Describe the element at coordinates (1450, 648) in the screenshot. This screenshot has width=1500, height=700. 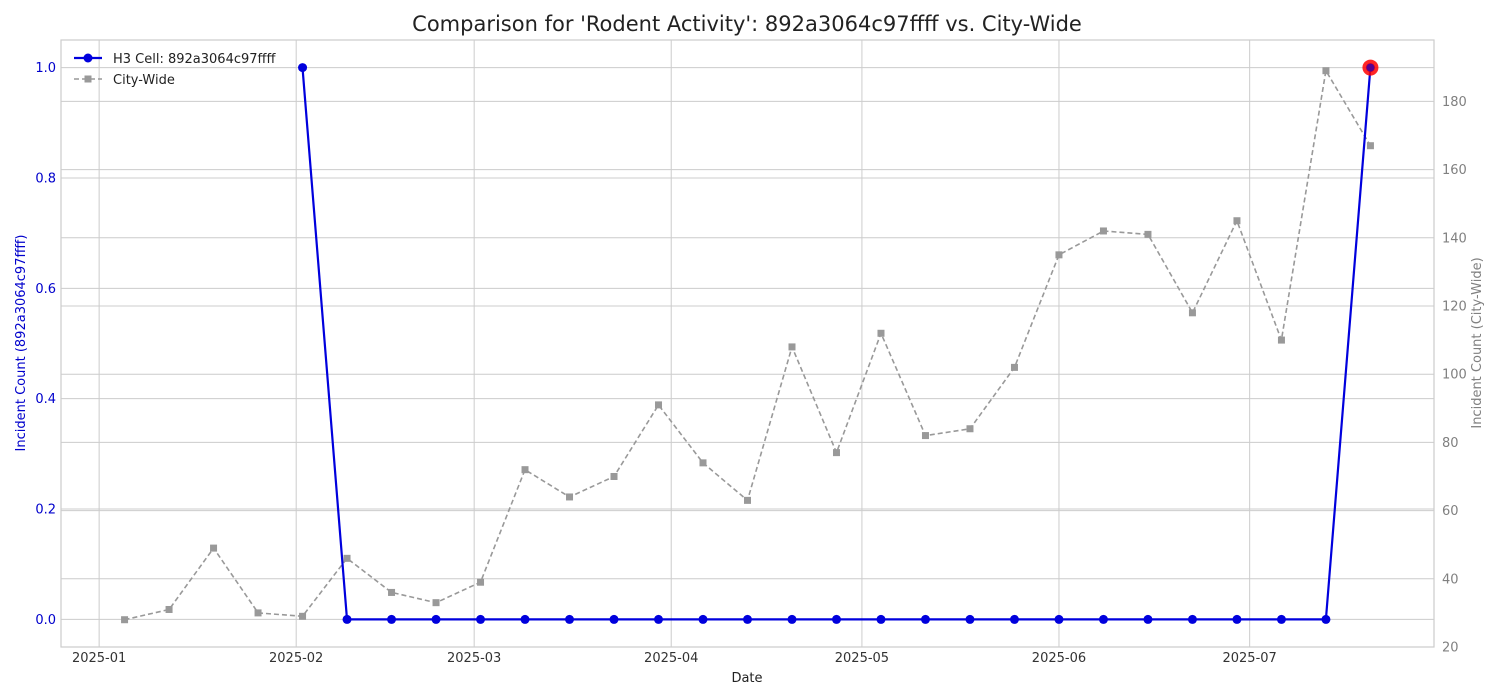
I see `y-tick-label-right: 20` at that location.